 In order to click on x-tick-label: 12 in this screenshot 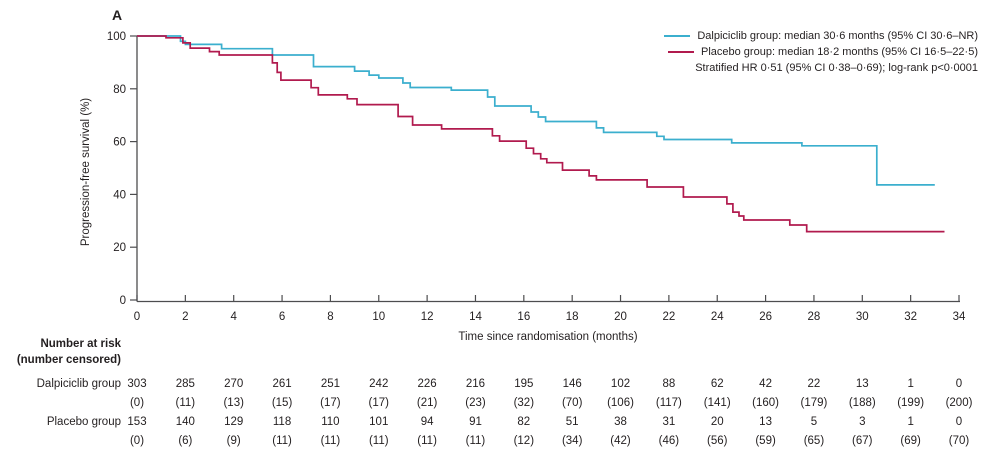, I will do `click(427, 317)`.